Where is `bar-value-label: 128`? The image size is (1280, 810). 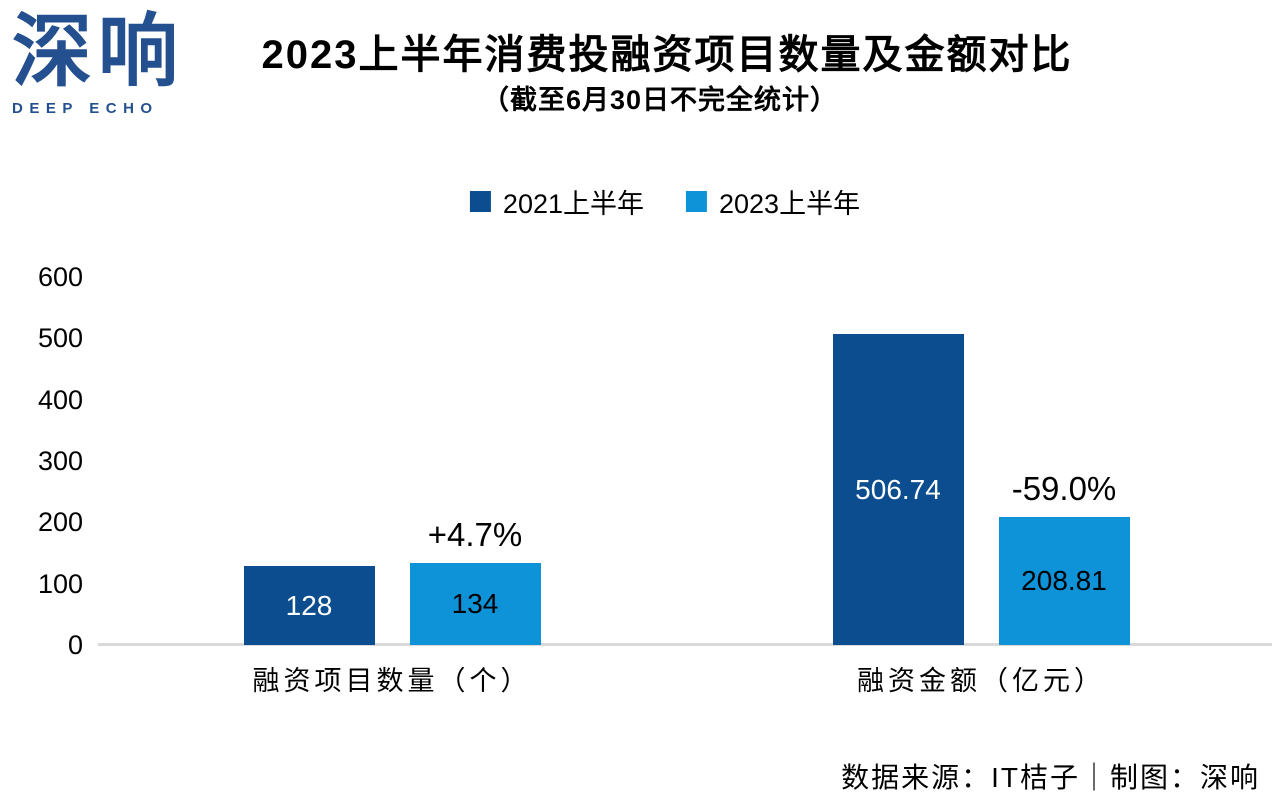
bar-value-label: 128 is located at coordinates (309, 605).